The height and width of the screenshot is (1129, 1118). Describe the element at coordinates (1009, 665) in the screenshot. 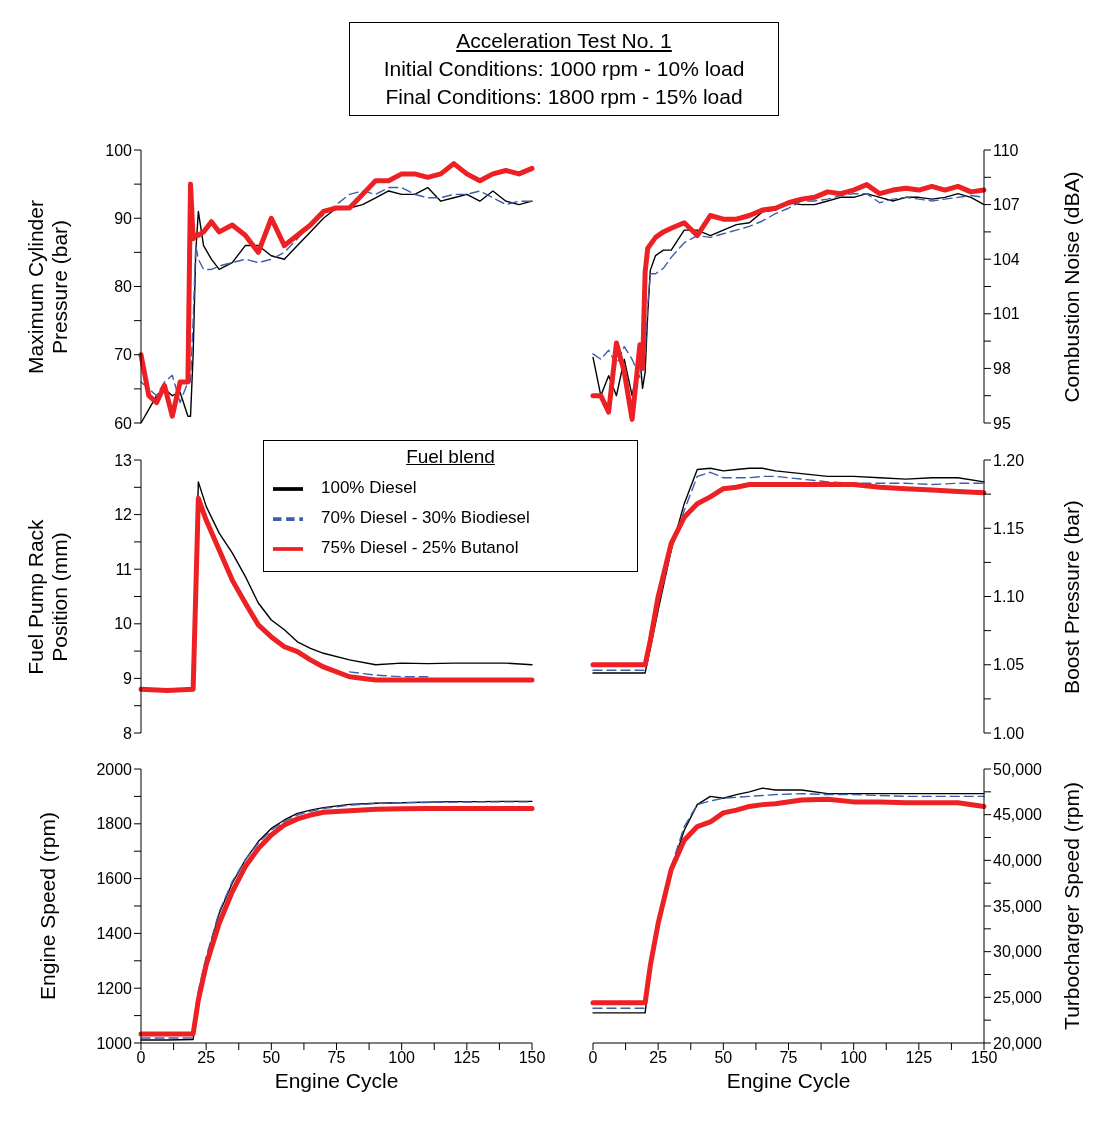

I see `y2-tick-label: 1.05` at that location.